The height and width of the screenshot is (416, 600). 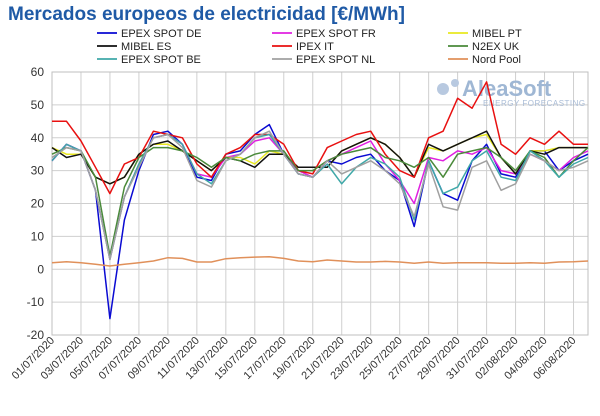 I want to click on legend-label-epex-spot-de: EPEX SPOT DE, so click(x=161, y=34).